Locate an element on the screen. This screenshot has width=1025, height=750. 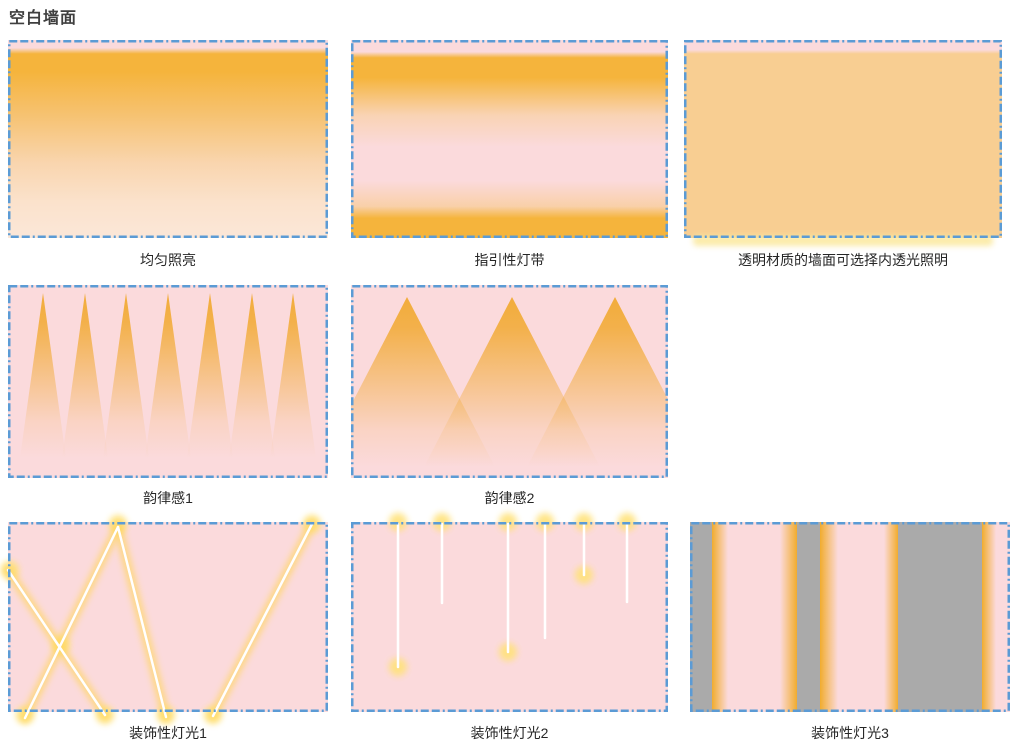
panel-caption-guiding-light-strip: 指引性灯带 is located at coordinates (509, 260).